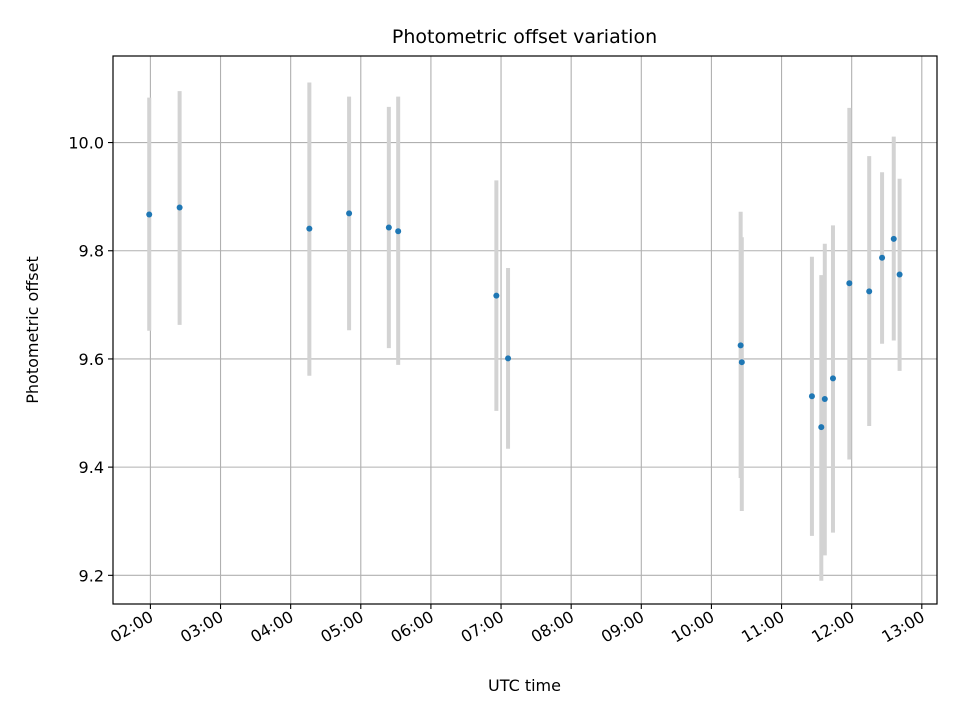 The image size is (960, 720). What do you see at coordinates (91, 467) in the screenshot?
I see `y-tick-label: 9.4` at bounding box center [91, 467].